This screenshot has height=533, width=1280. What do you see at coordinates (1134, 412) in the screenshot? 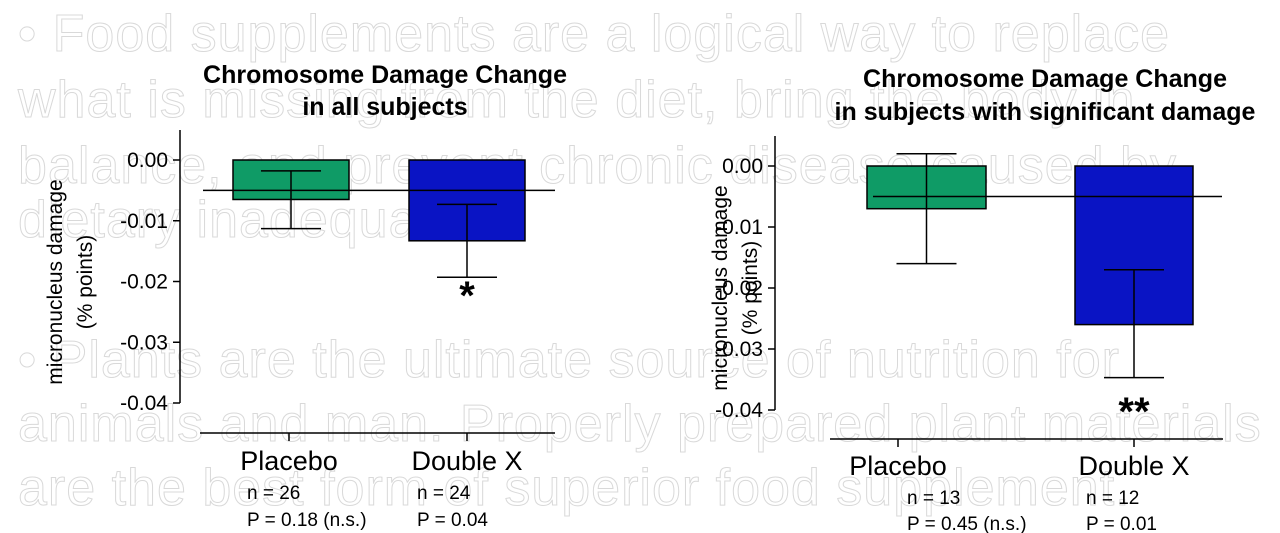
I see `significance-marker: **` at bounding box center [1134, 412].